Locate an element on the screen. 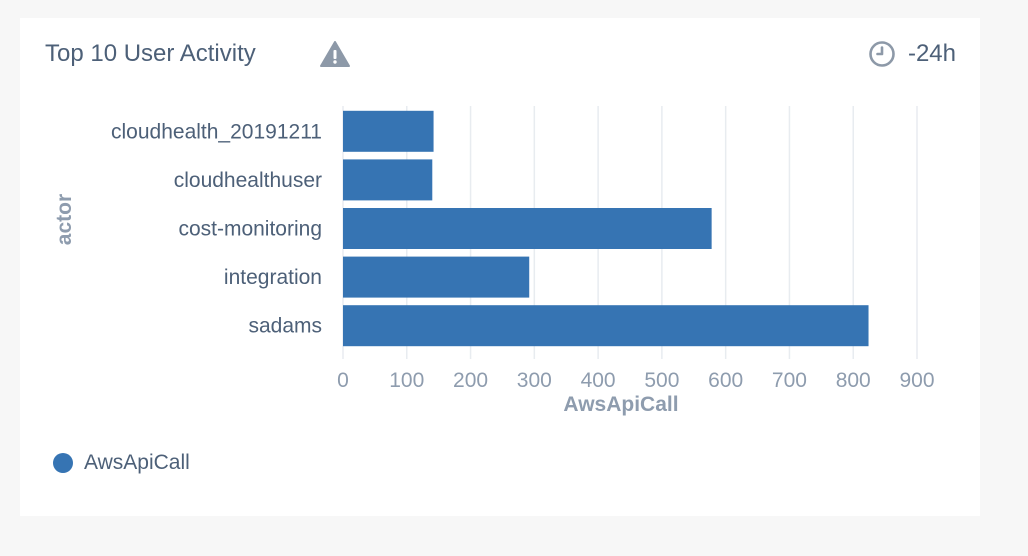  x-tick-label: 600 is located at coordinates (725, 380).